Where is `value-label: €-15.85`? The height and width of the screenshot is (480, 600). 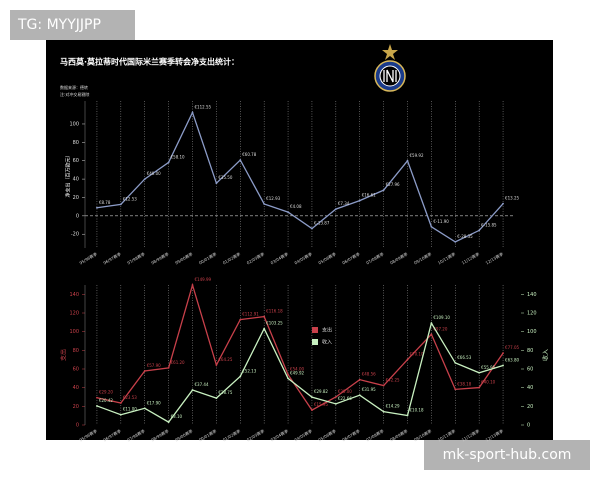 value-label: €-15.85 is located at coordinates (489, 224).